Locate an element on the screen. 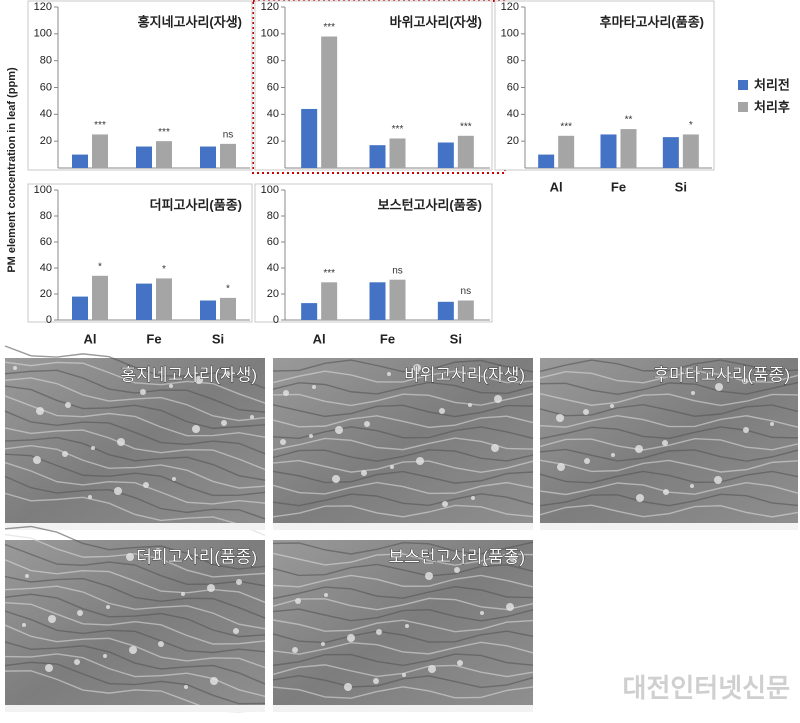  sem-label: 더피고사리(품종) is located at coordinates (196, 556).